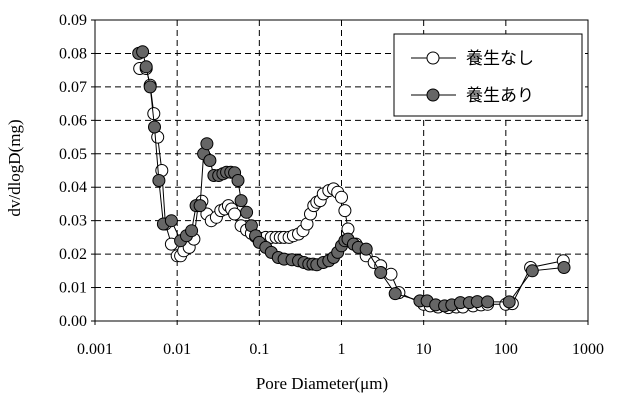 The height and width of the screenshot is (396, 627). Describe the element at coordinates (322, 383) in the screenshot. I see `x-axis-title: Pore Diameter(μm)` at that location.